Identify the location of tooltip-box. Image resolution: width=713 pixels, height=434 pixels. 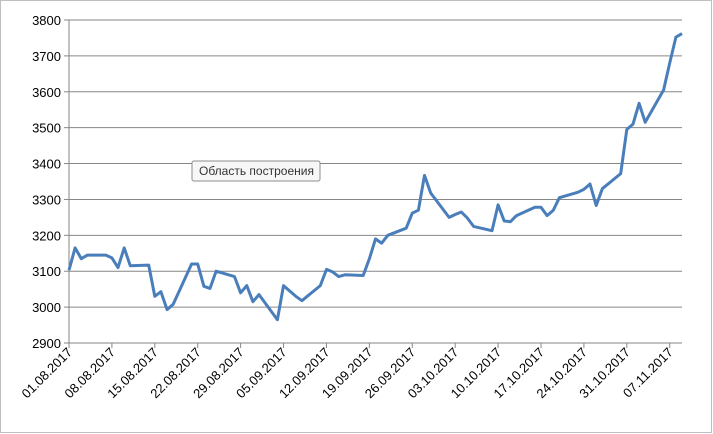
(256, 171).